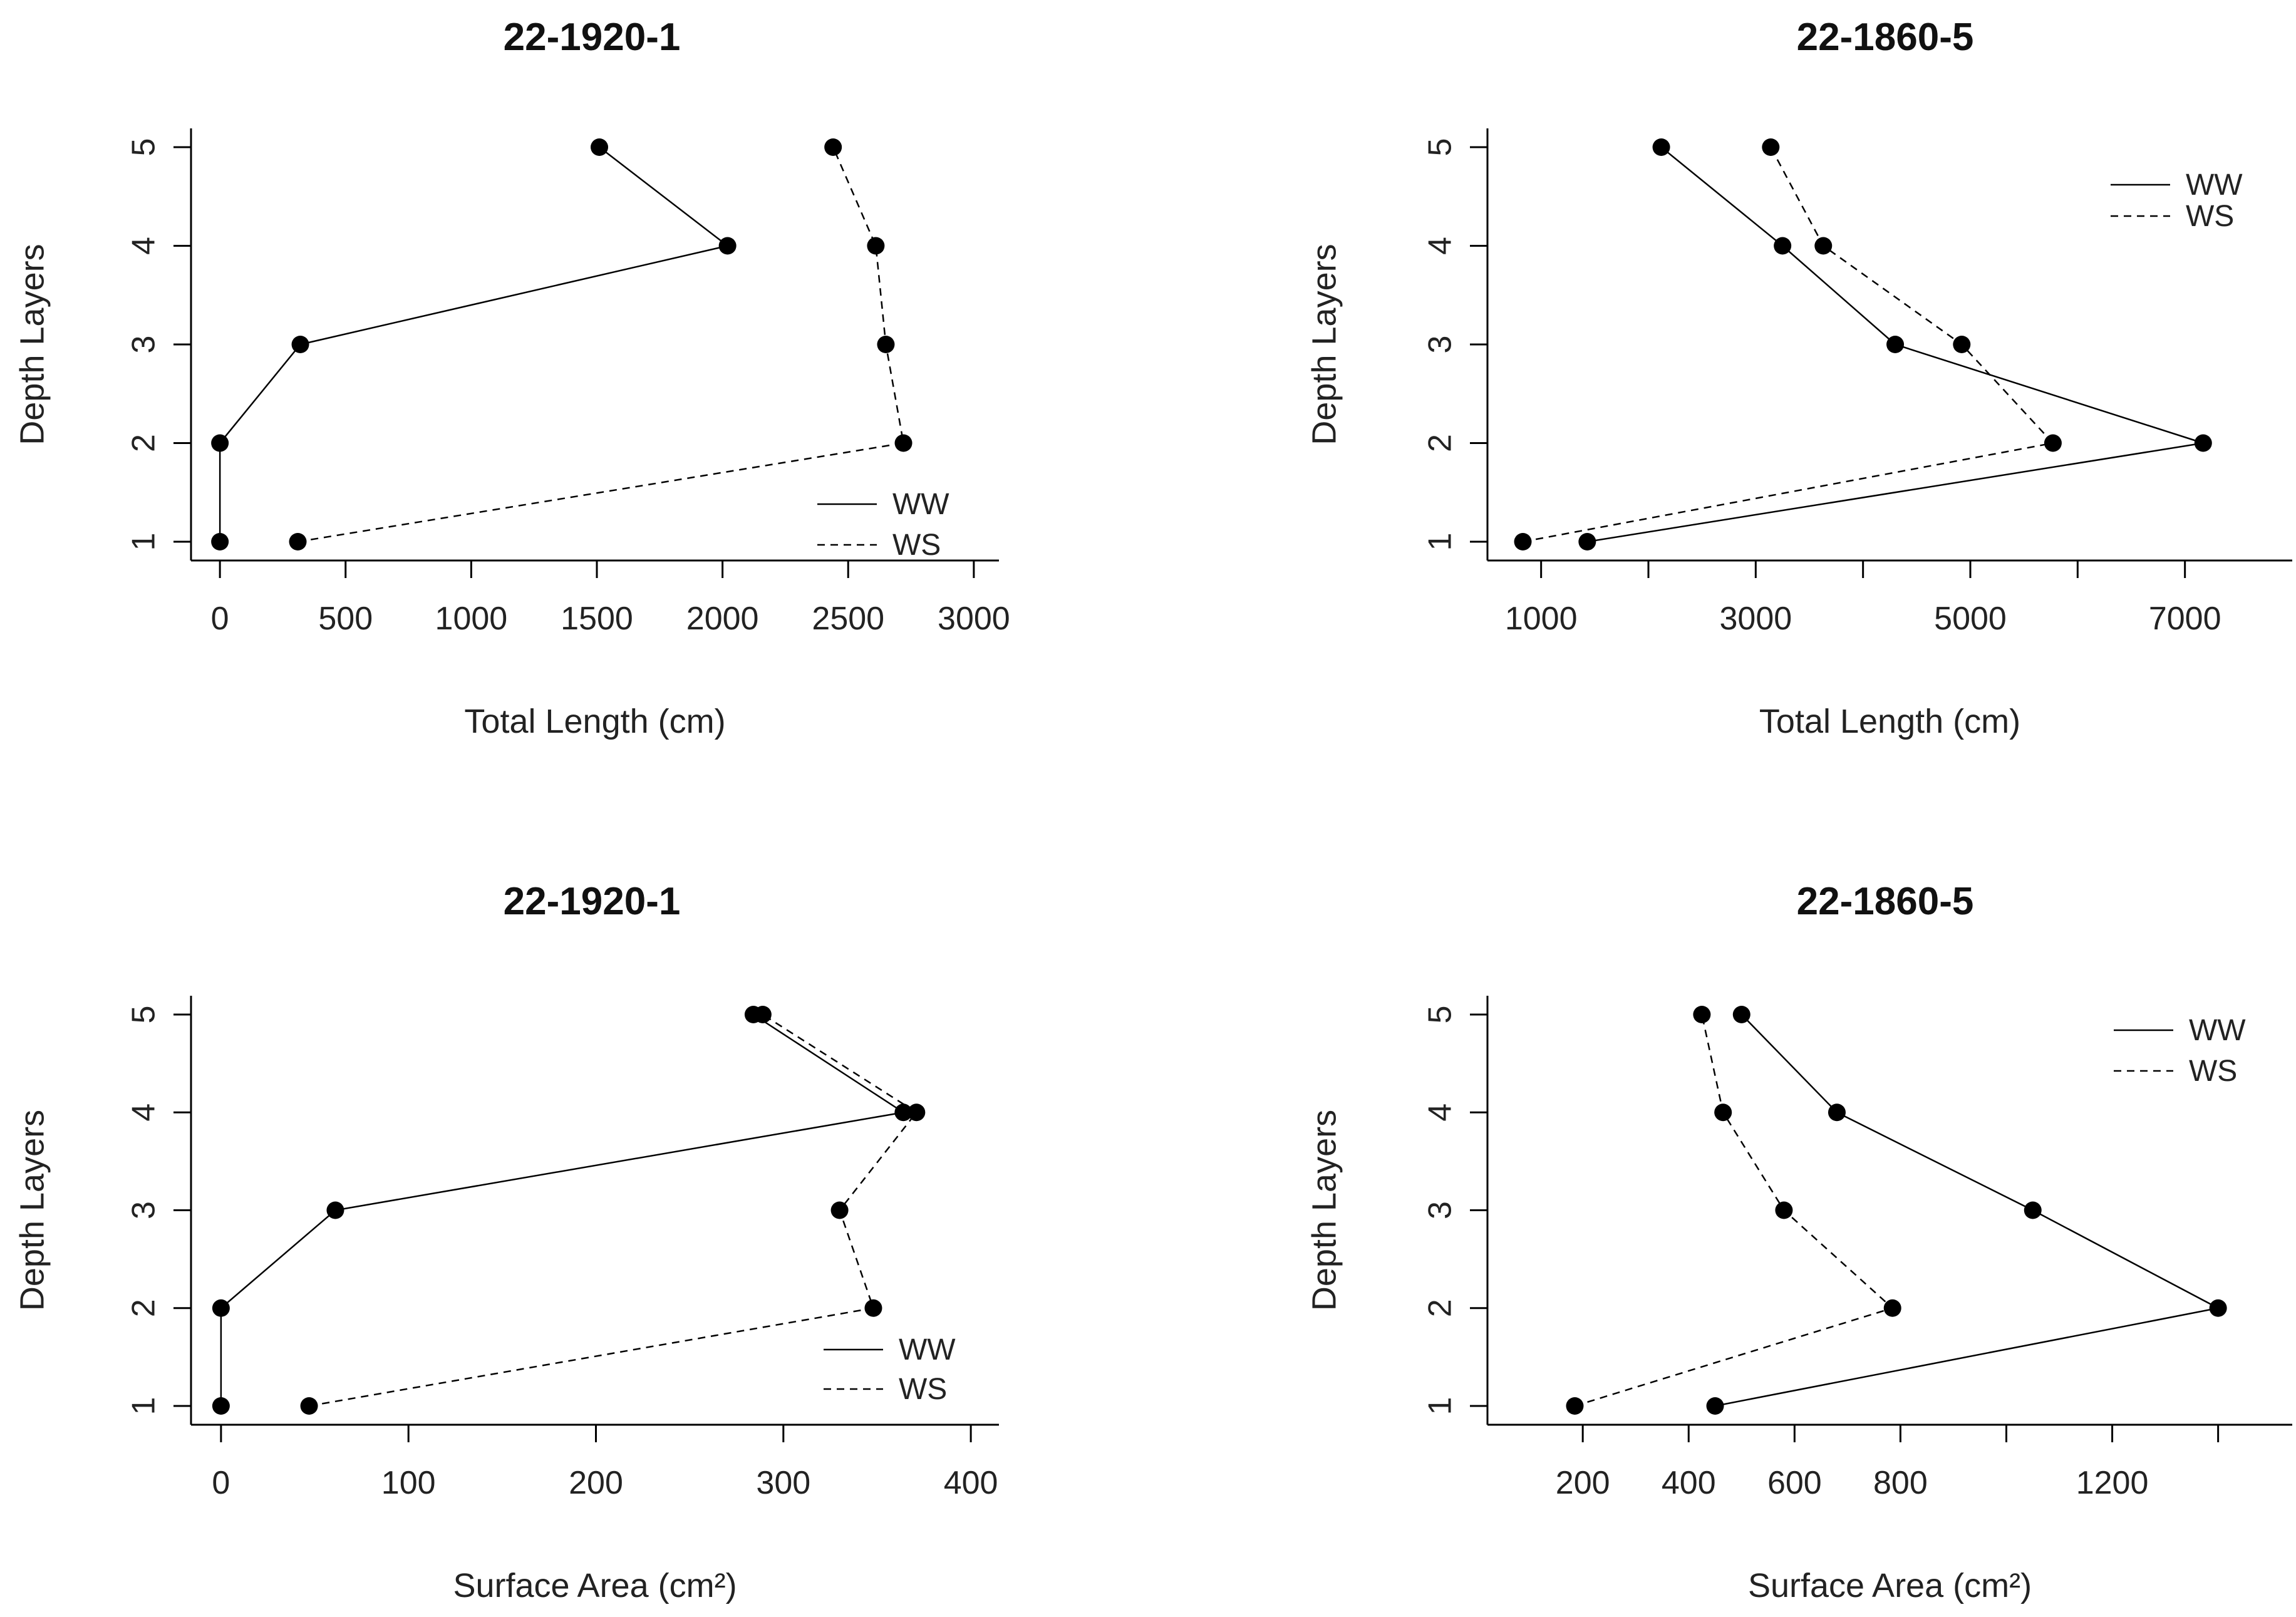 This screenshot has height=1617, width=2296. I want to click on x-tick-label: 1500, so click(597, 619).